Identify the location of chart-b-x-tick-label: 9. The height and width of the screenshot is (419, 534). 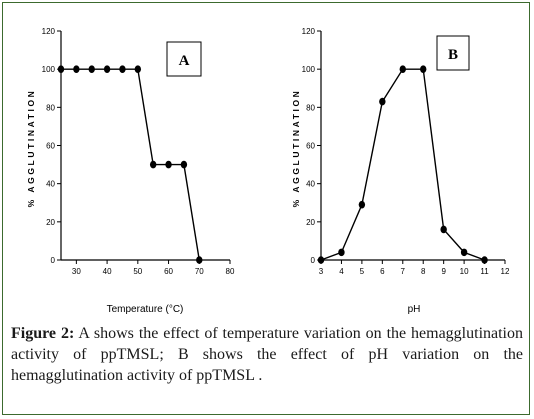
(443, 271).